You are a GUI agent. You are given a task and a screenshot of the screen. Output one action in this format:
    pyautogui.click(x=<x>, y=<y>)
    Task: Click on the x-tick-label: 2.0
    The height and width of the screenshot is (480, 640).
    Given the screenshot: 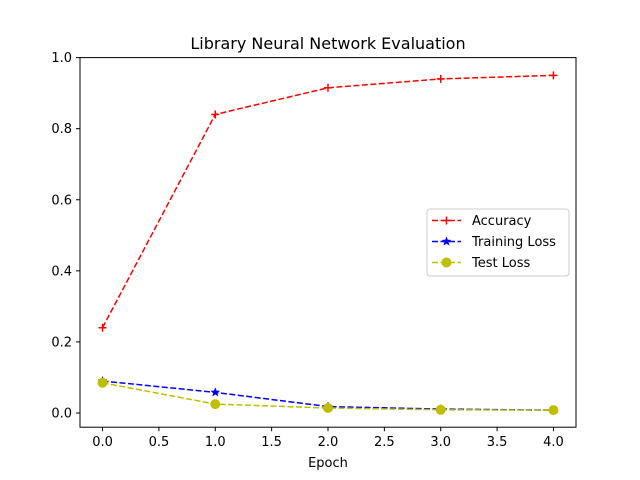 What is the action you would take?
    pyautogui.click(x=328, y=442)
    